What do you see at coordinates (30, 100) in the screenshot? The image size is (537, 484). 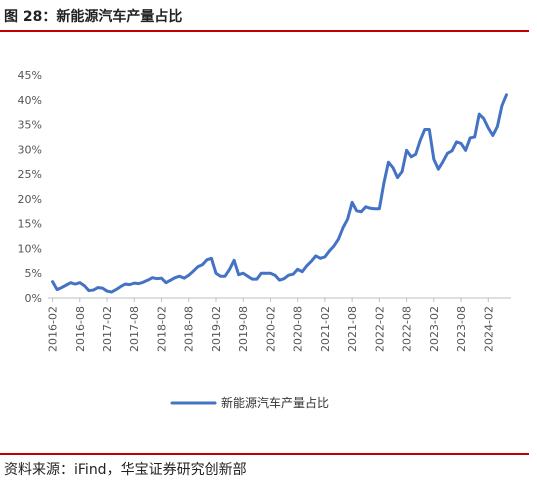 I see `y-tick-label: 40%` at bounding box center [30, 100].